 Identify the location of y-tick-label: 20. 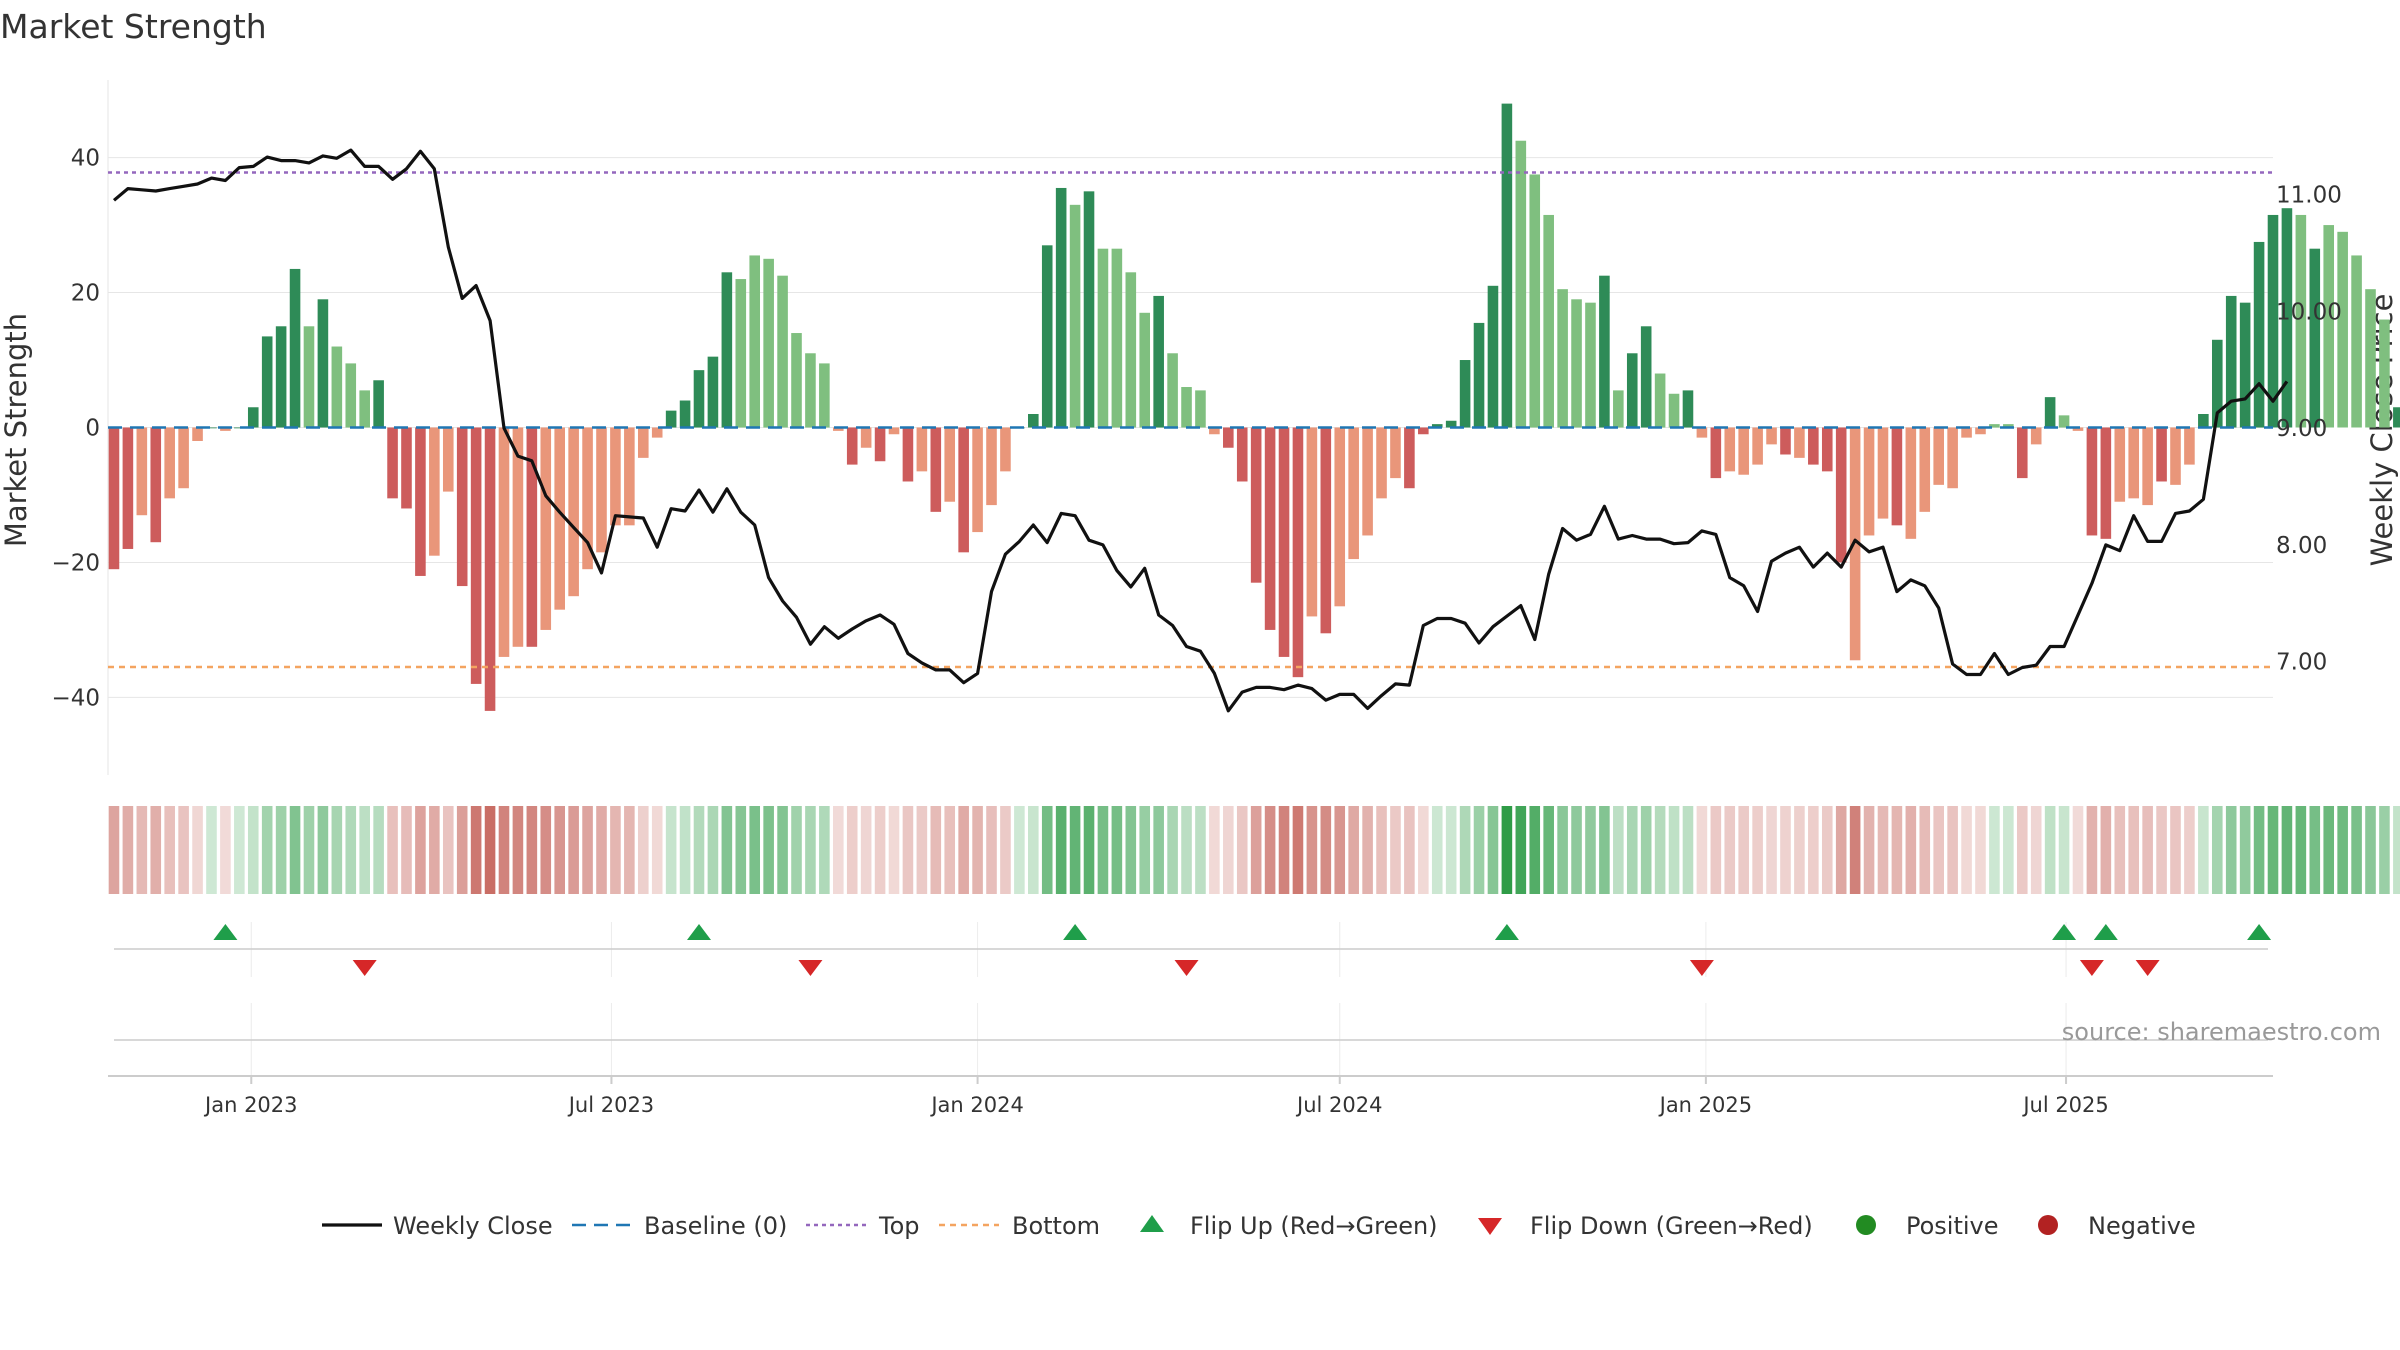
(85, 294).